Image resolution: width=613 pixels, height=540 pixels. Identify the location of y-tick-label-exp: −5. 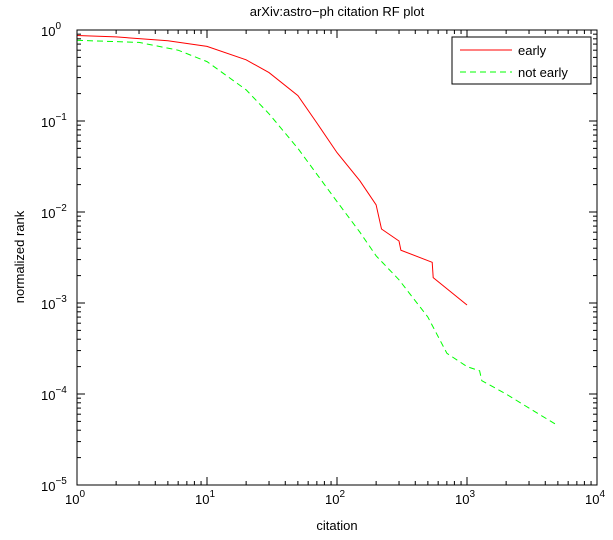
(61, 481).